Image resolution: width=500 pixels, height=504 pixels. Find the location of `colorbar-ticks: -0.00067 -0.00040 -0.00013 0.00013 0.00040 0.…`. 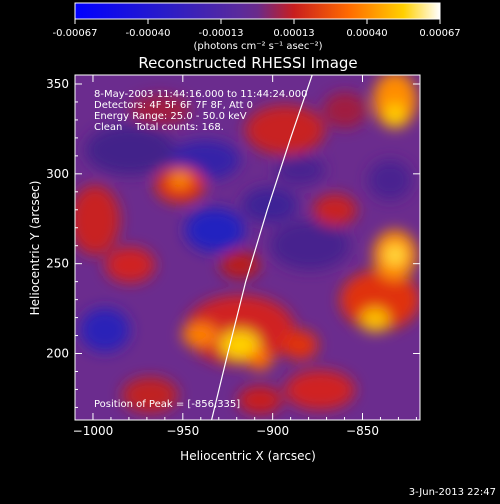

colorbar-ticks: -0.00067 -0.00040 -0.00013 0.00013 0.00040 0.… is located at coordinates (257, 29).